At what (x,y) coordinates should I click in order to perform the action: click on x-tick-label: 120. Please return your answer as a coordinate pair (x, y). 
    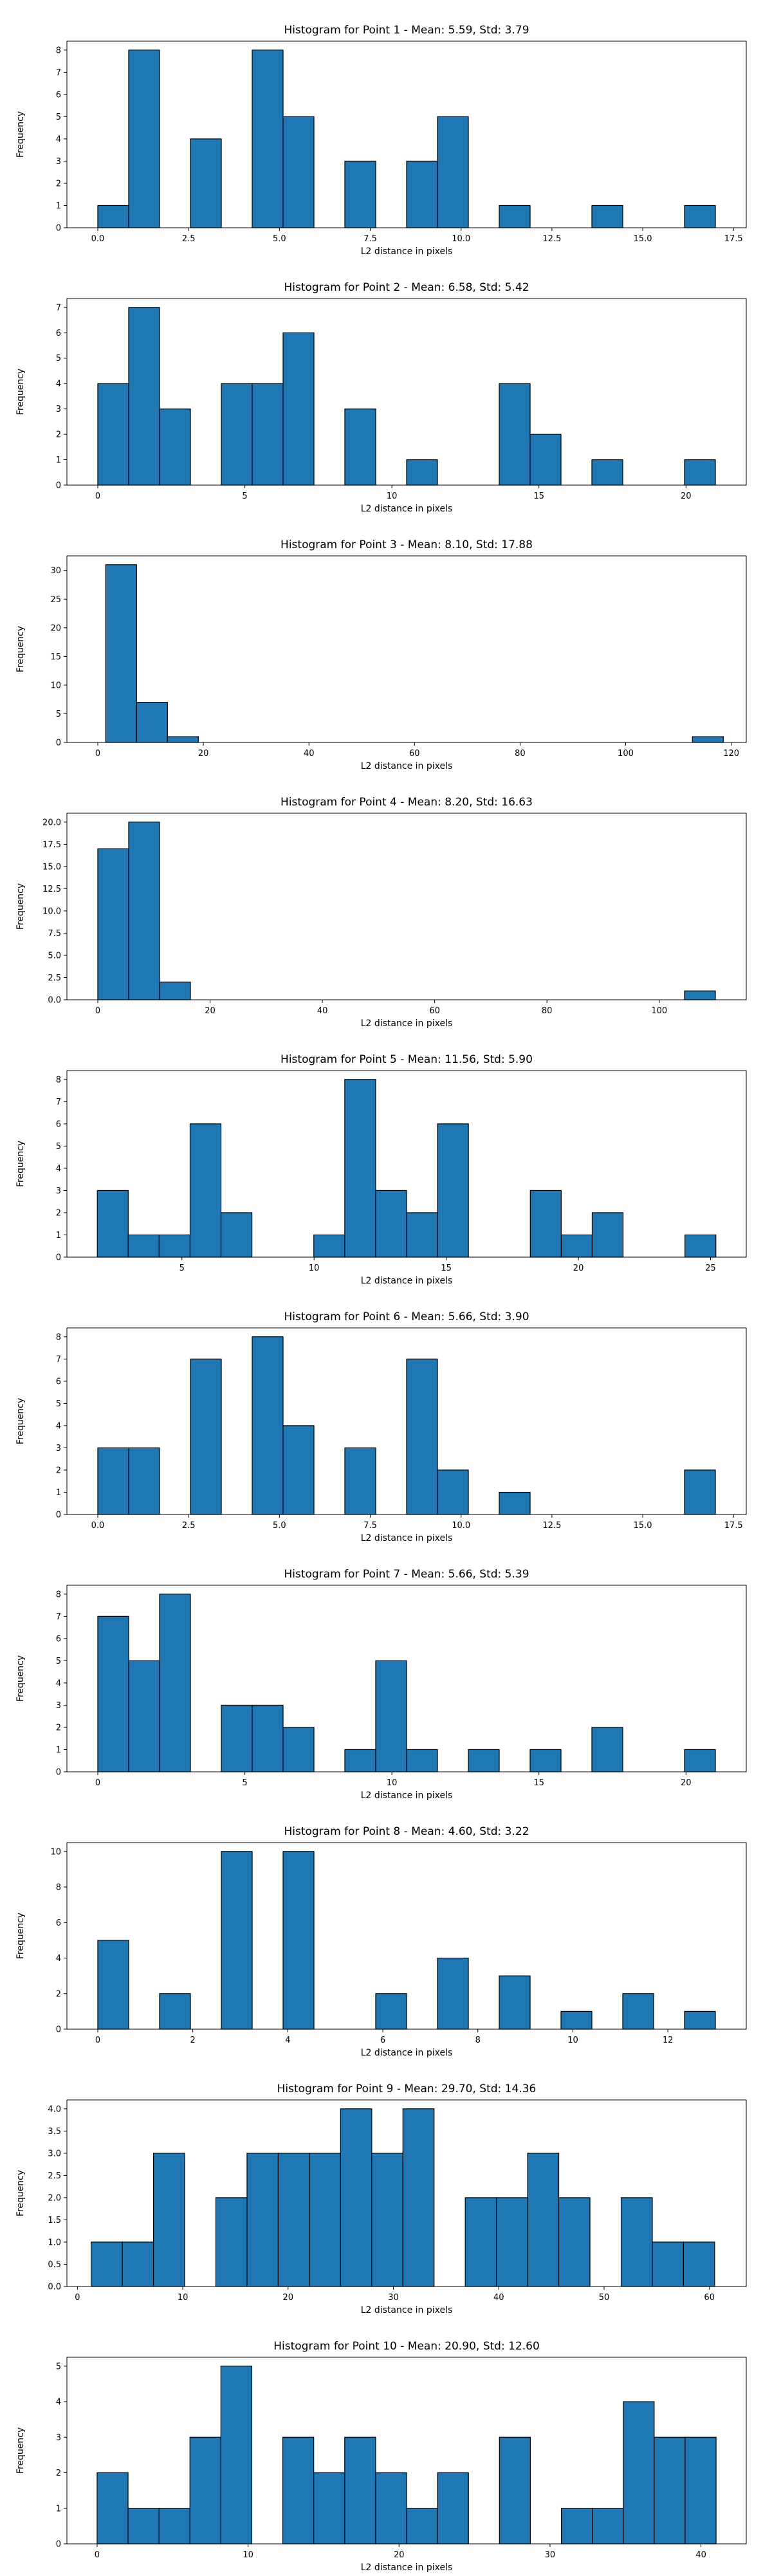
    Looking at the image, I should click on (731, 754).